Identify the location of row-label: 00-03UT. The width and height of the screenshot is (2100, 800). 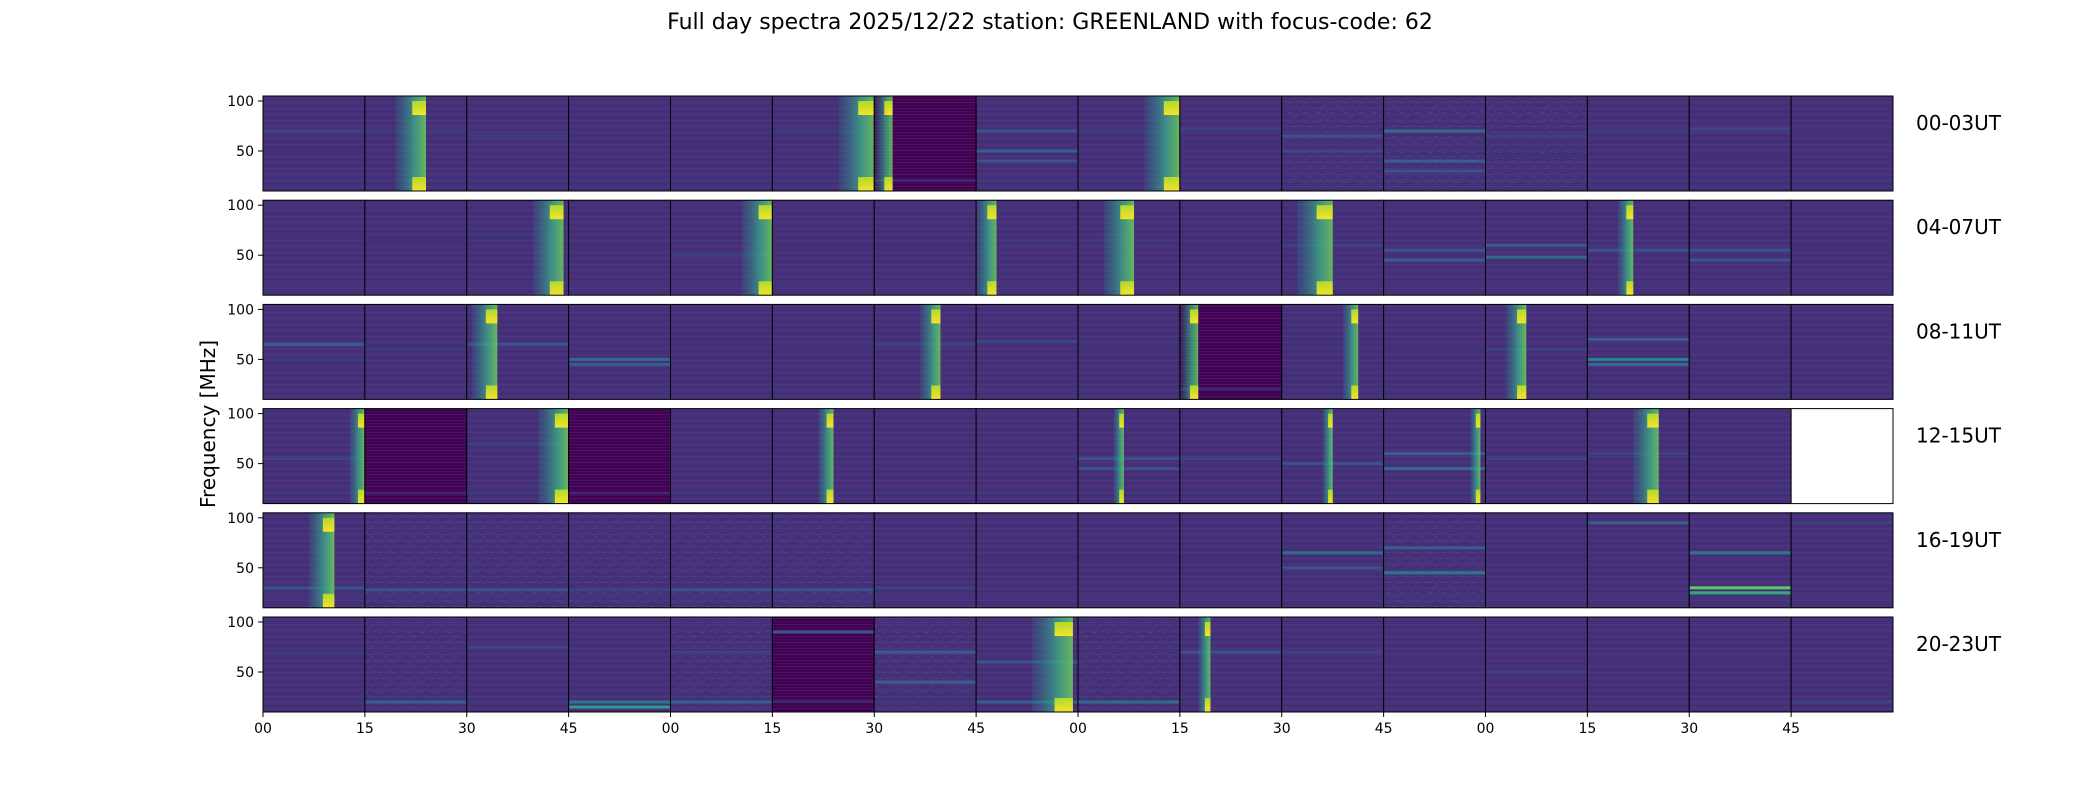
(1959, 123).